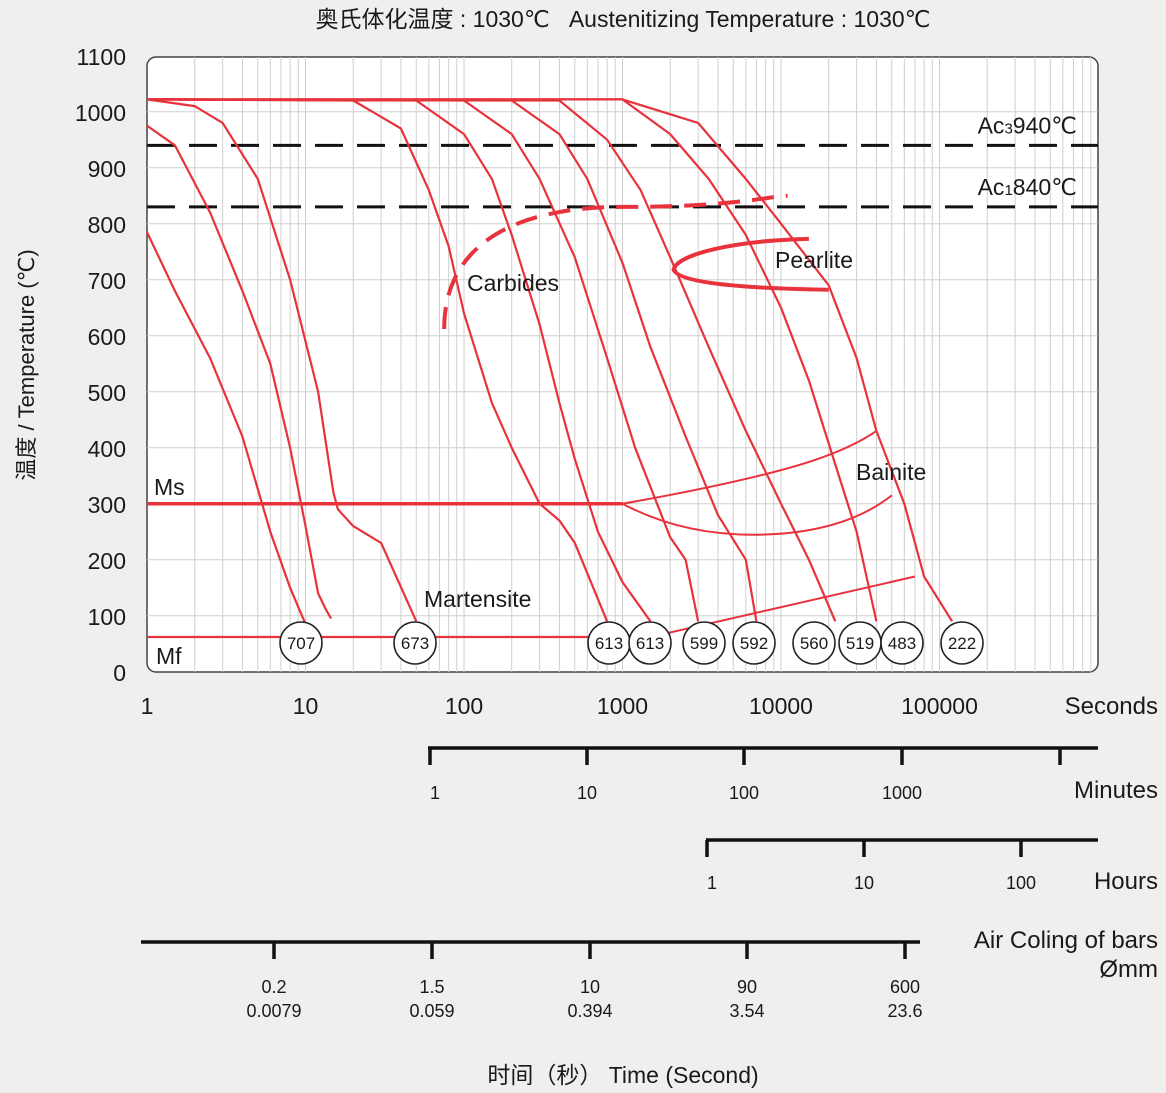 The width and height of the screenshot is (1166, 1093). I want to click on hardness-value: 483, so click(902, 643).